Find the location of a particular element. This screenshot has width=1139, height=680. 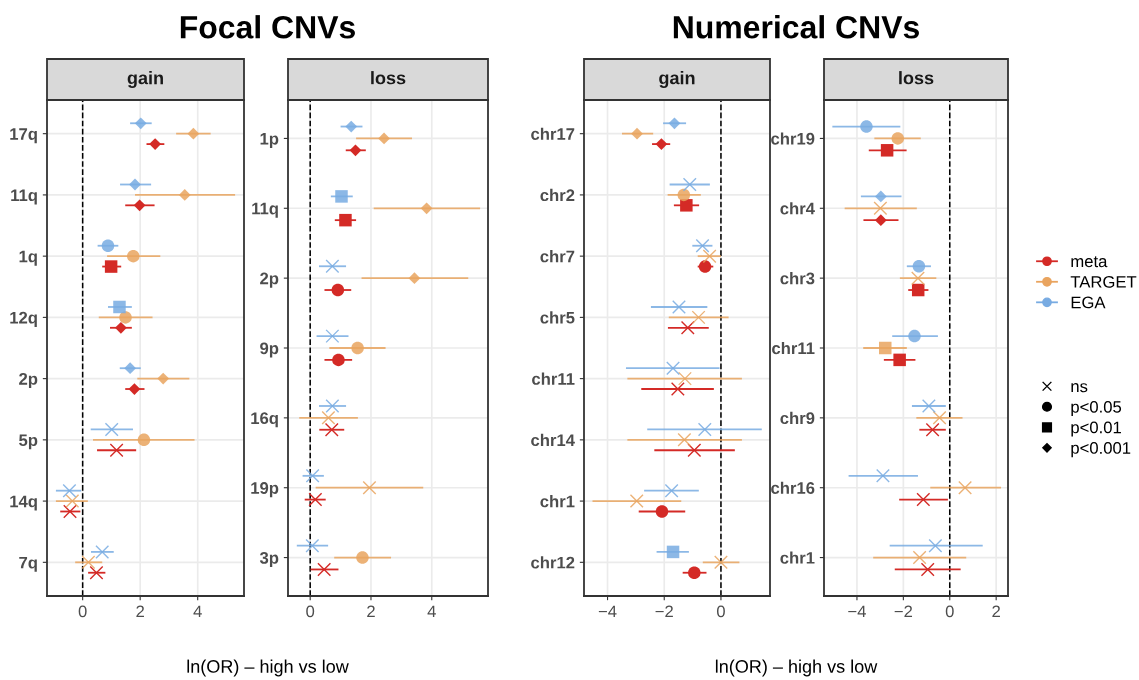

y-tick-label: 16q is located at coordinates (264, 420).